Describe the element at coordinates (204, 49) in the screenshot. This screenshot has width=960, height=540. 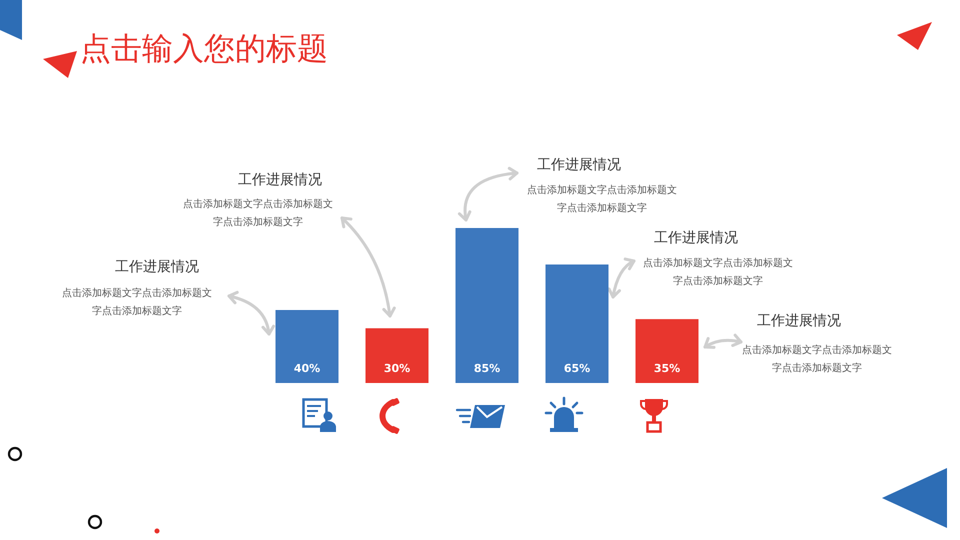
I see `chart-title: 点击输入您的标题` at that location.